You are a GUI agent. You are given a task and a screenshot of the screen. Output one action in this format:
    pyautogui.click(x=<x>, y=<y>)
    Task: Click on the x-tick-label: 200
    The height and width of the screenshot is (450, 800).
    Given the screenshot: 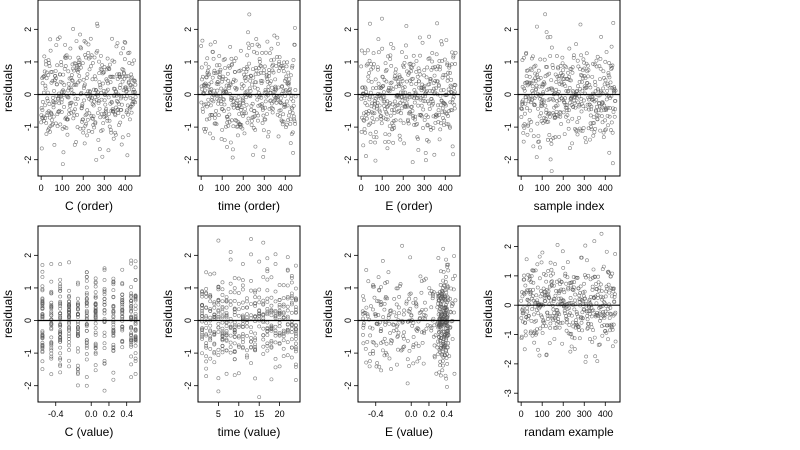 What is the action you would take?
    pyautogui.click(x=83, y=188)
    